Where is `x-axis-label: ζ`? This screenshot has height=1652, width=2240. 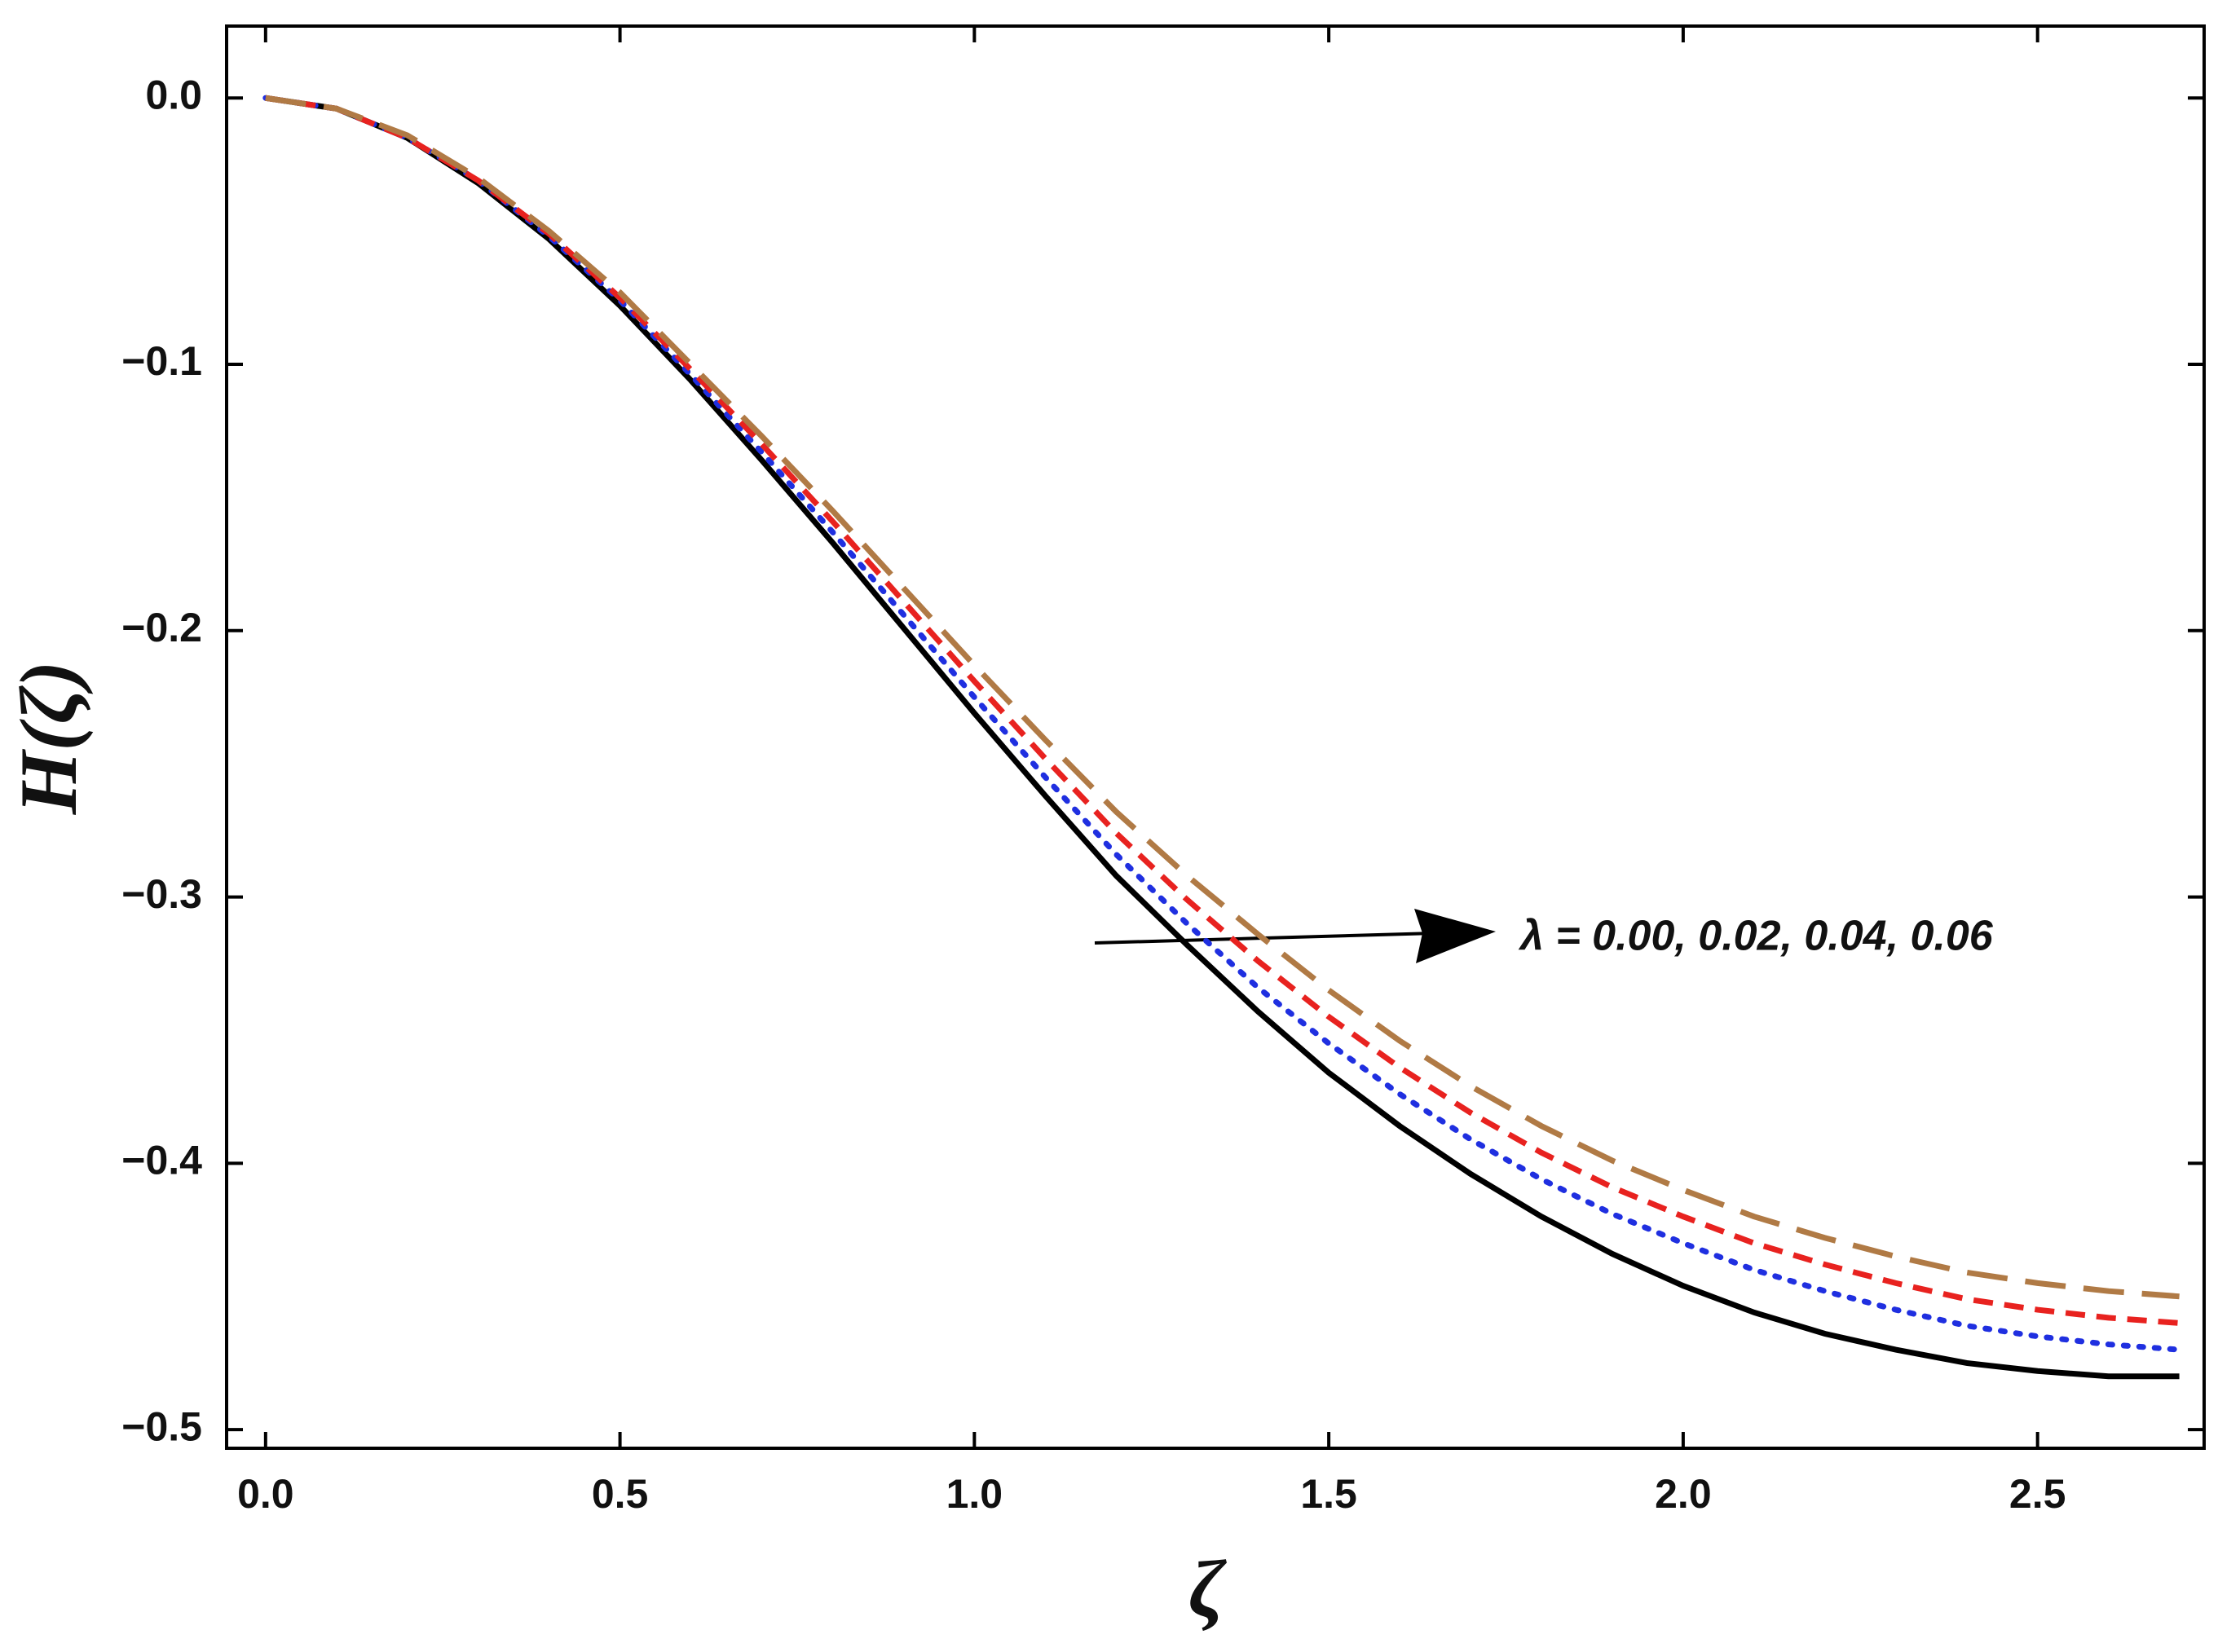 x-axis-label: ζ is located at coordinates (1207, 1589).